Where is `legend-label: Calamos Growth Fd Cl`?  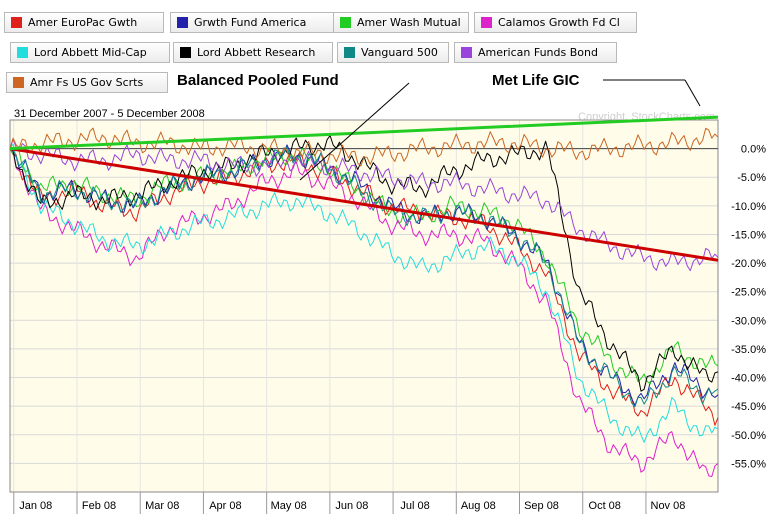
legend-label: Calamos Growth Fd Cl is located at coordinates (559, 22).